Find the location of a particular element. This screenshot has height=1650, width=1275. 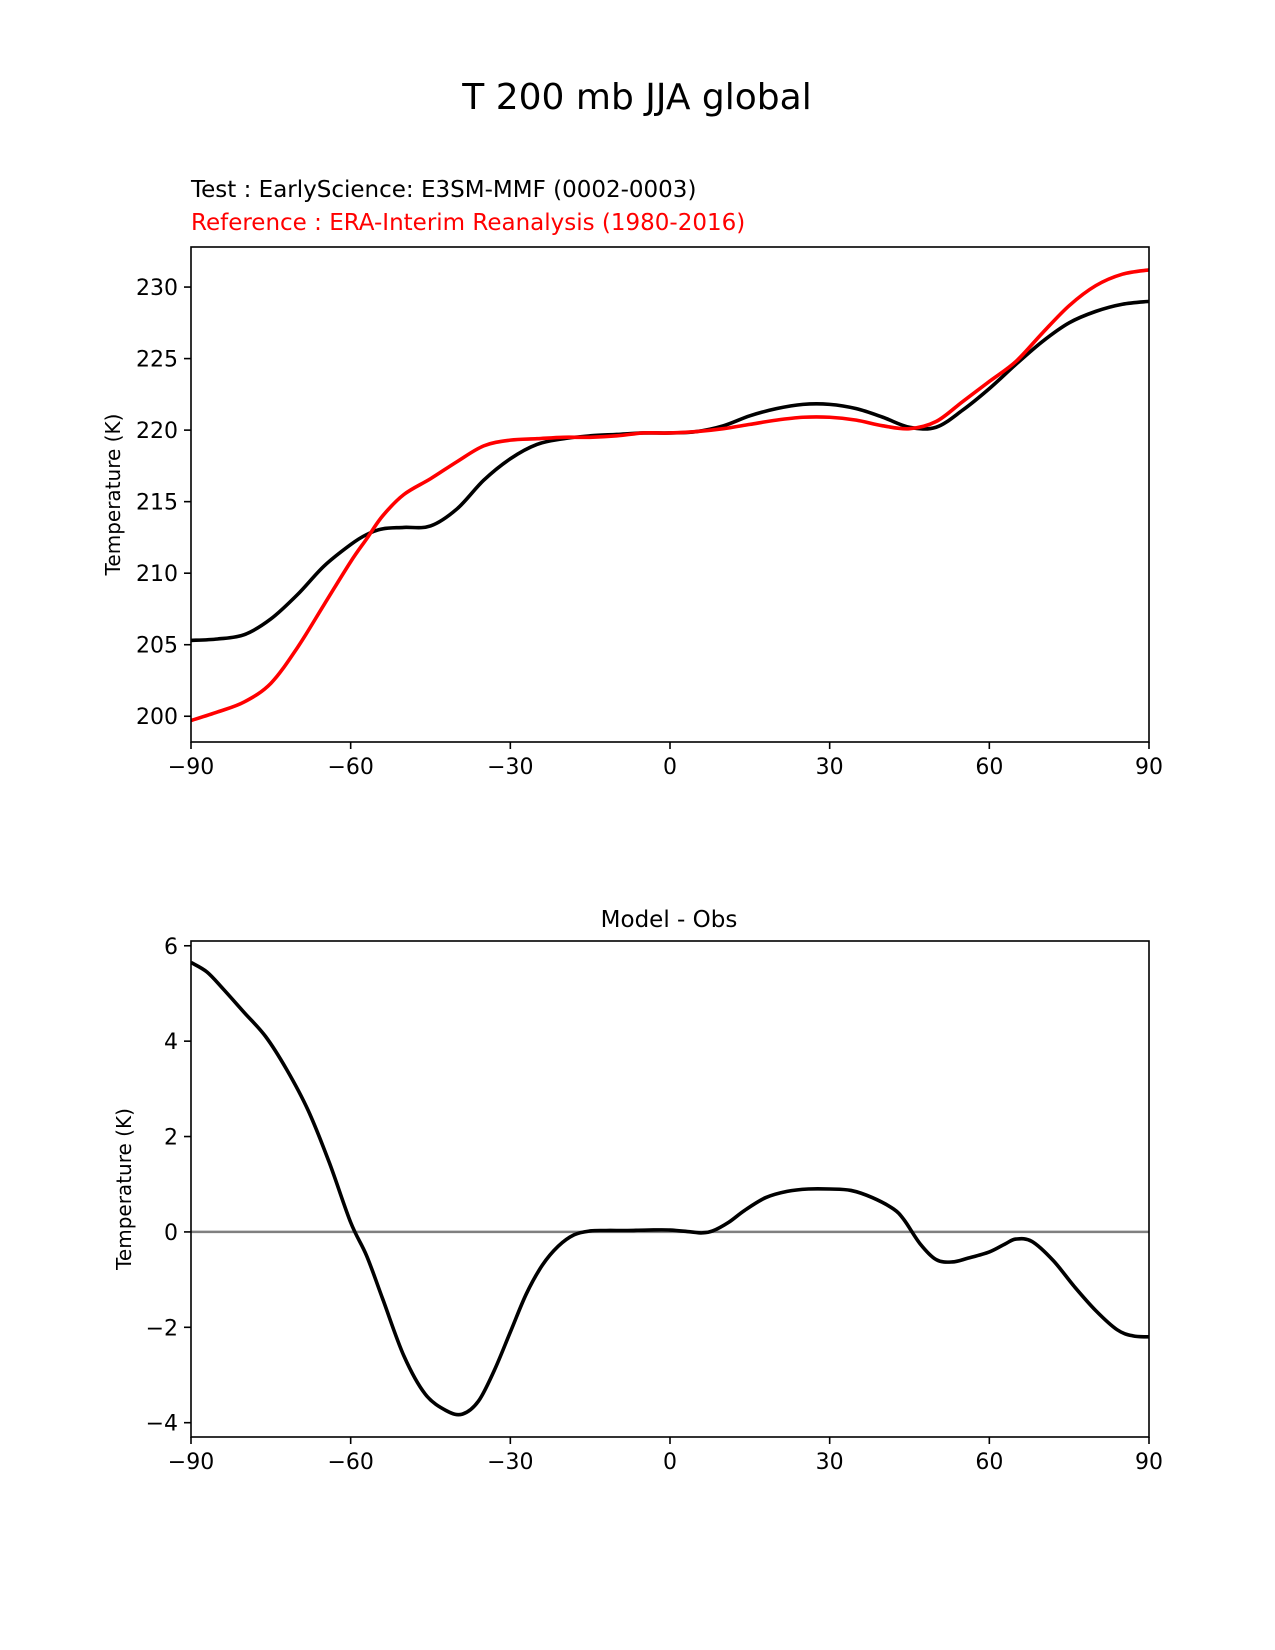

top-y-tick-label: 230 is located at coordinates (157, 288).